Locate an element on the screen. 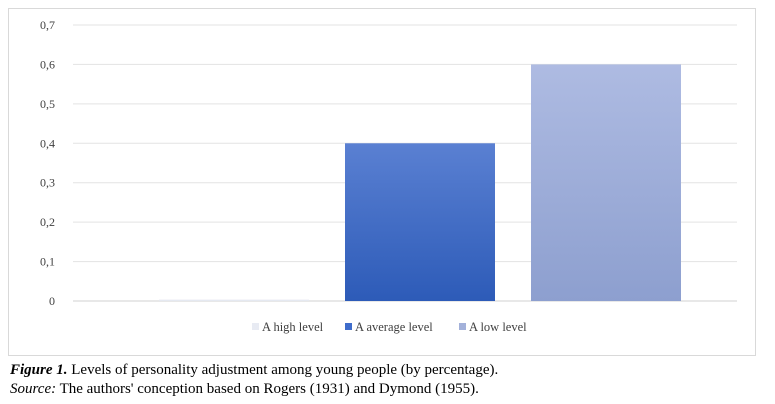  legend-label: A high level is located at coordinates (293, 327).